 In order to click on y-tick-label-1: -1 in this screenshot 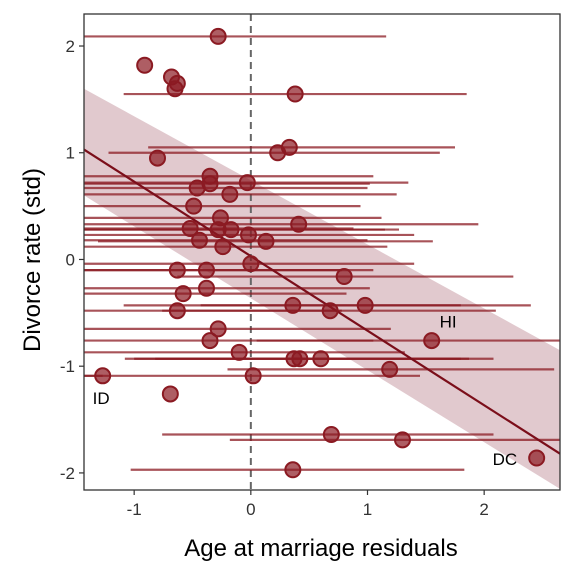, I will do `click(67, 366)`.